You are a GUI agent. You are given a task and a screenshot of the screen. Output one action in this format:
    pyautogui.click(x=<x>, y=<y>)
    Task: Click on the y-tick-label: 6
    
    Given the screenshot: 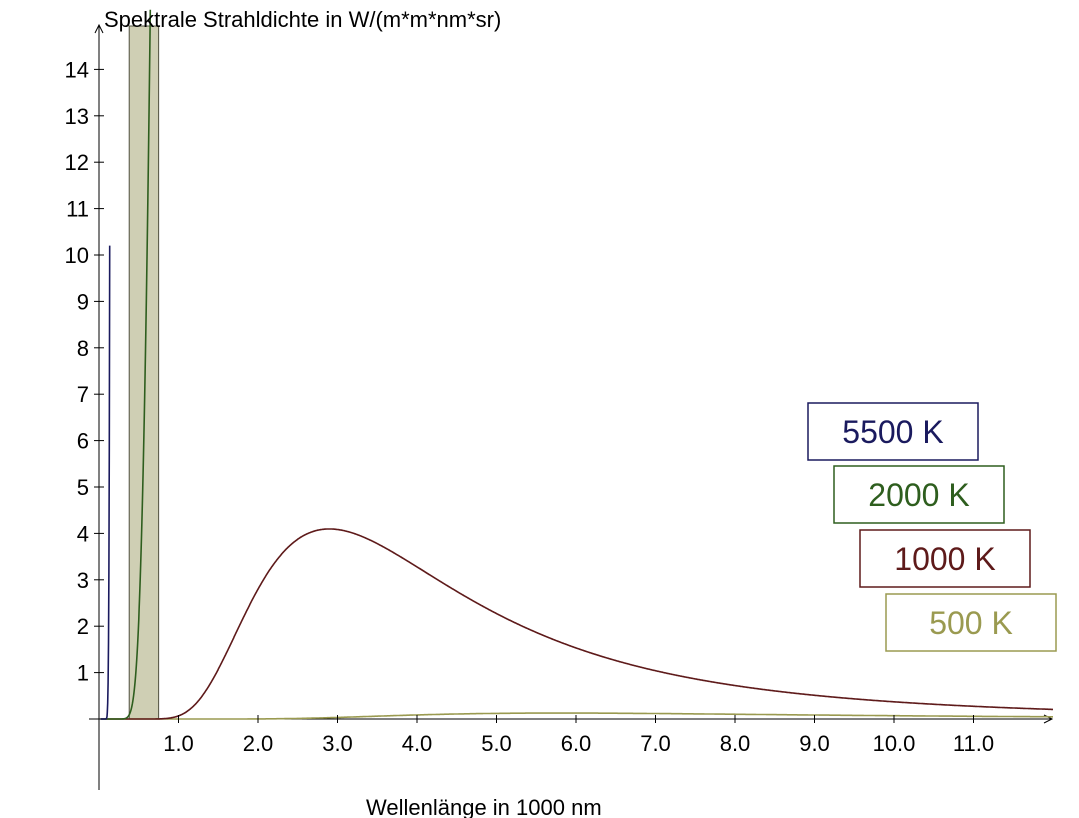 What is the action you would take?
    pyautogui.click(x=83, y=441)
    